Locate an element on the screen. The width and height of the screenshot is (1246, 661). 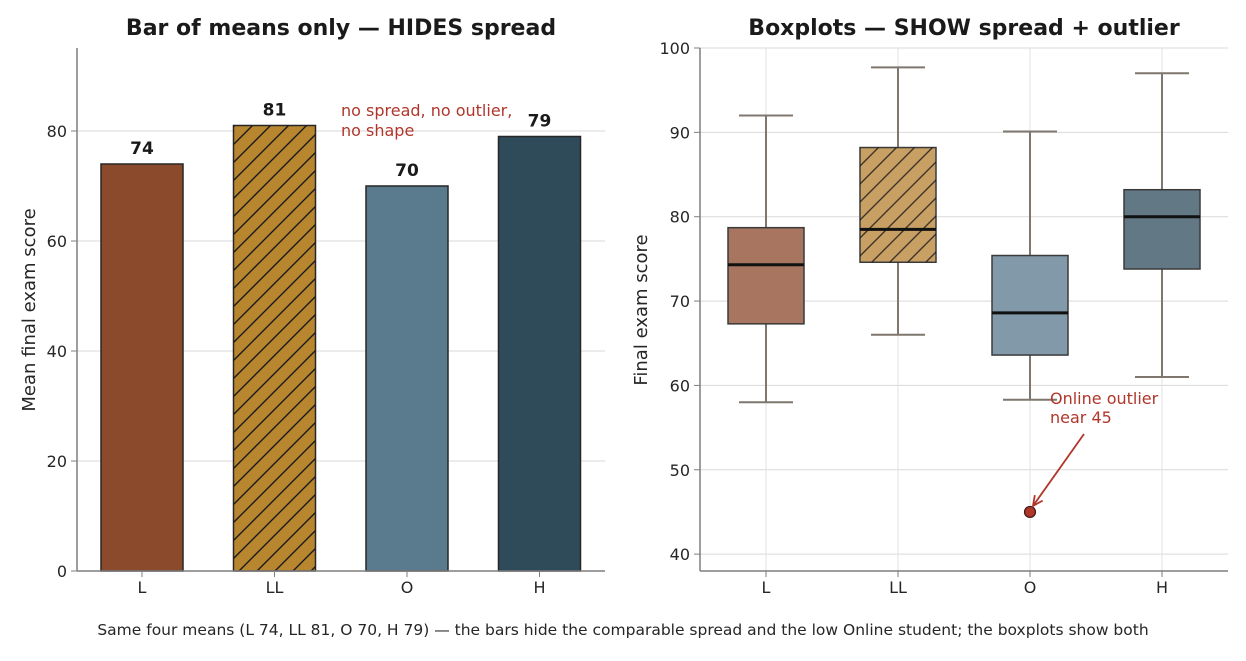
bar-chart-y-tick-label-20: 20 is located at coordinates (57, 461).